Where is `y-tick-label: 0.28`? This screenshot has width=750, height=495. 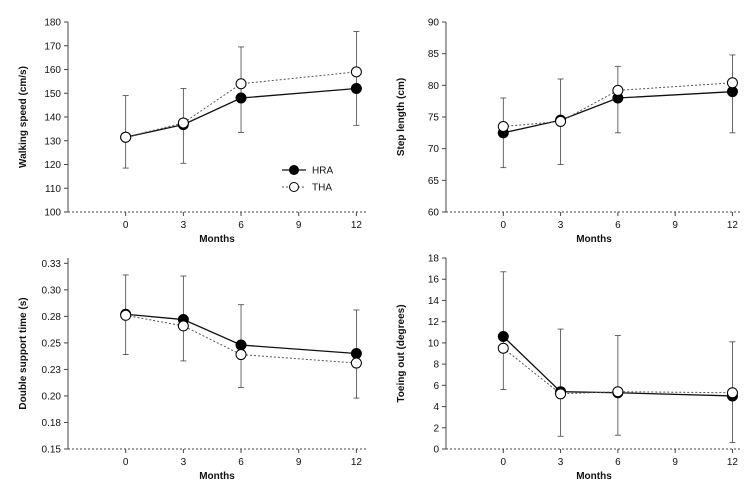
y-tick-label: 0.28 is located at coordinates (52, 317).